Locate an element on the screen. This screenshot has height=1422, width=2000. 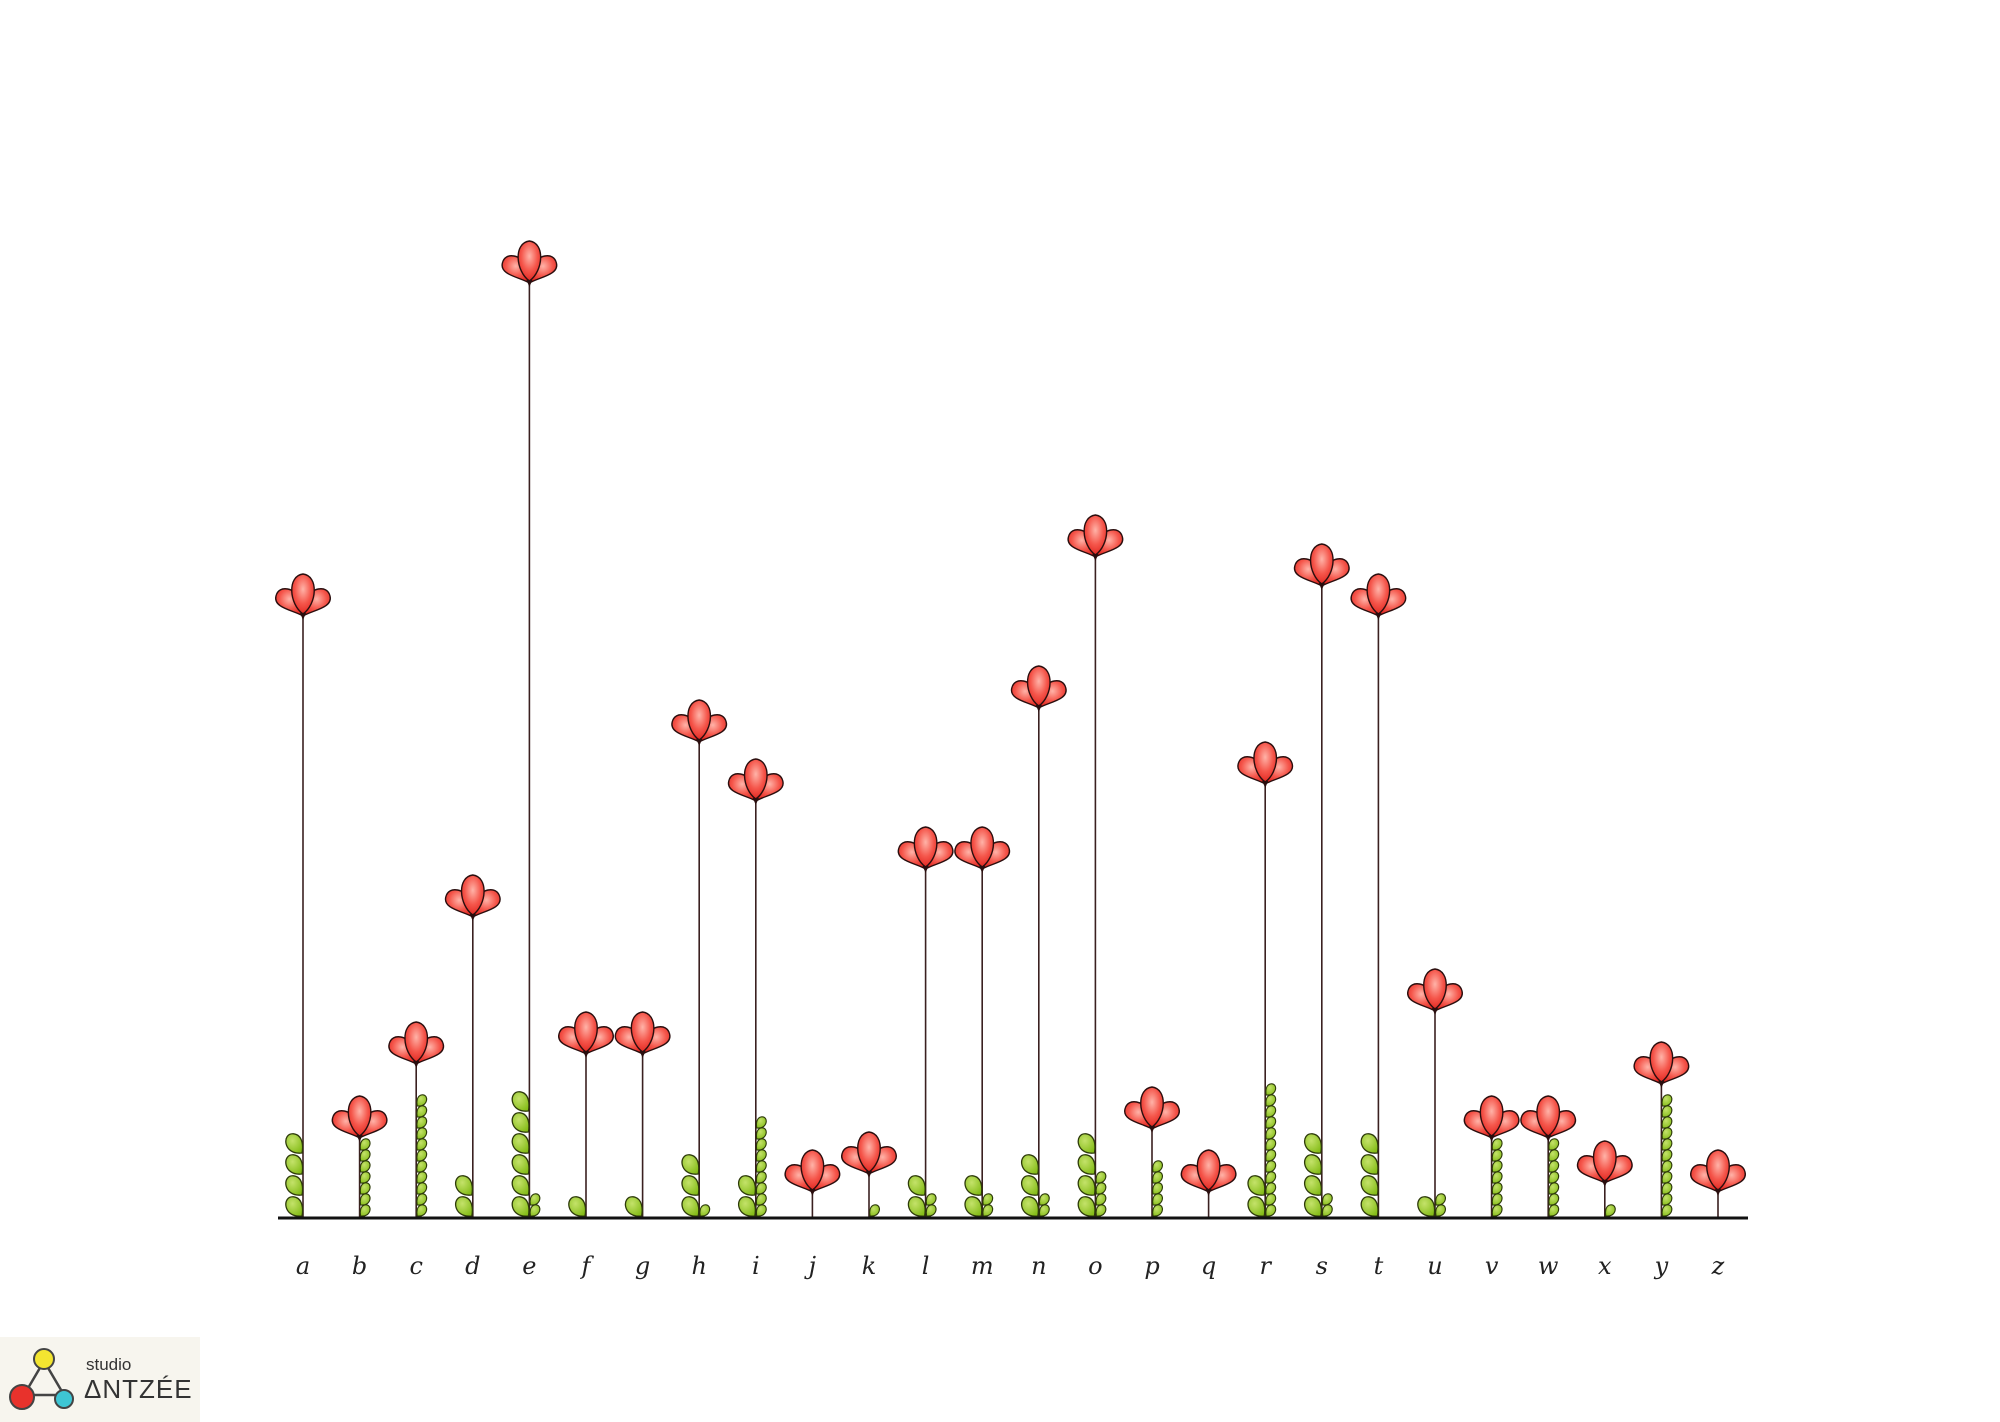
flower-bar-u is located at coordinates (1435, 1093).